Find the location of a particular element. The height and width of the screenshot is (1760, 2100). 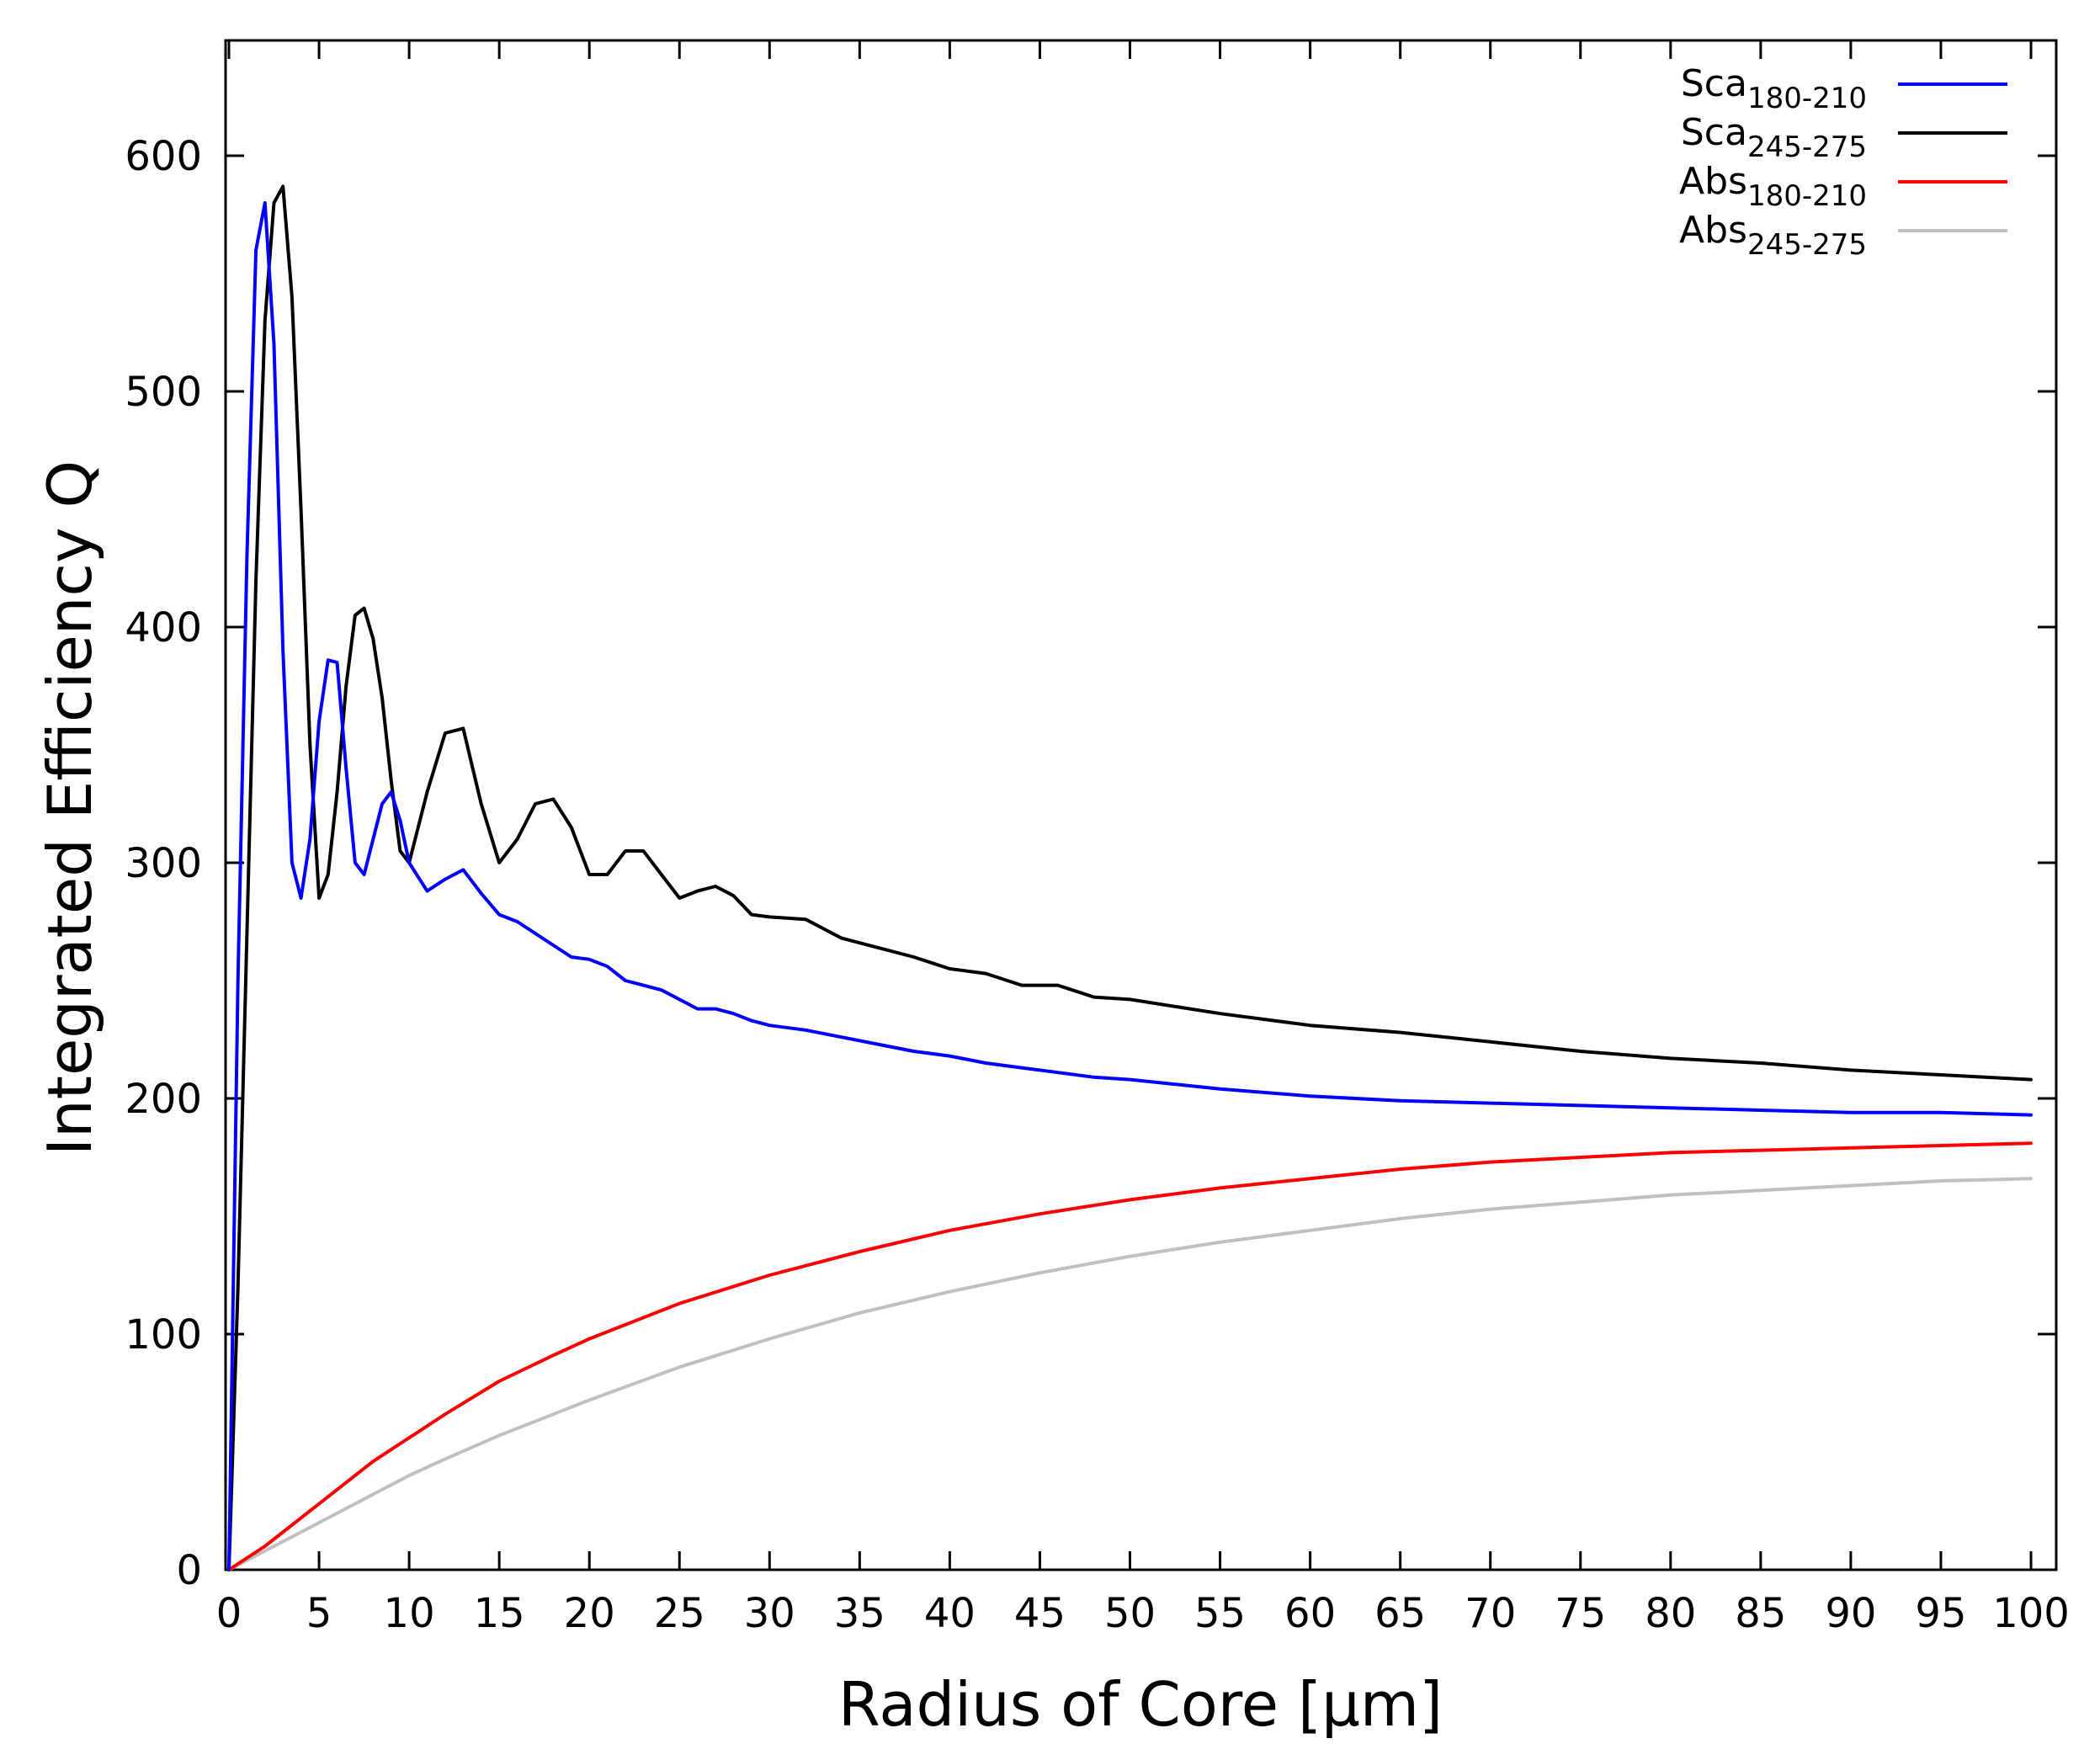

y-axis-title: Integrated Efficiency Q is located at coordinates (70, 808).